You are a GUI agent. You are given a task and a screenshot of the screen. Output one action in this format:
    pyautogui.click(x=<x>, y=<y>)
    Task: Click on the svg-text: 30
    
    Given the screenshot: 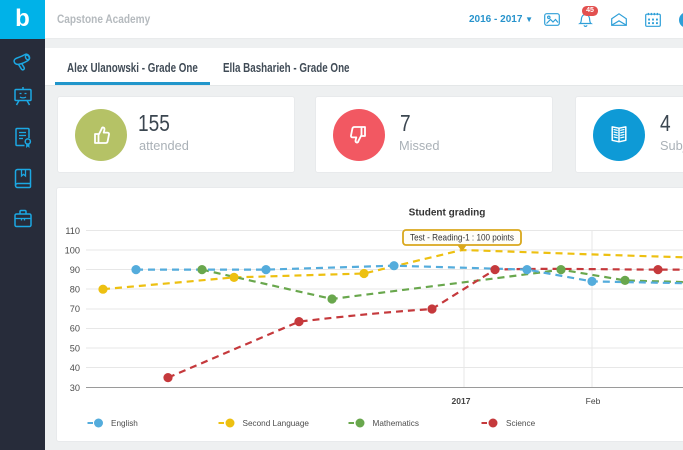 What is the action you would take?
    pyautogui.click(x=75, y=388)
    